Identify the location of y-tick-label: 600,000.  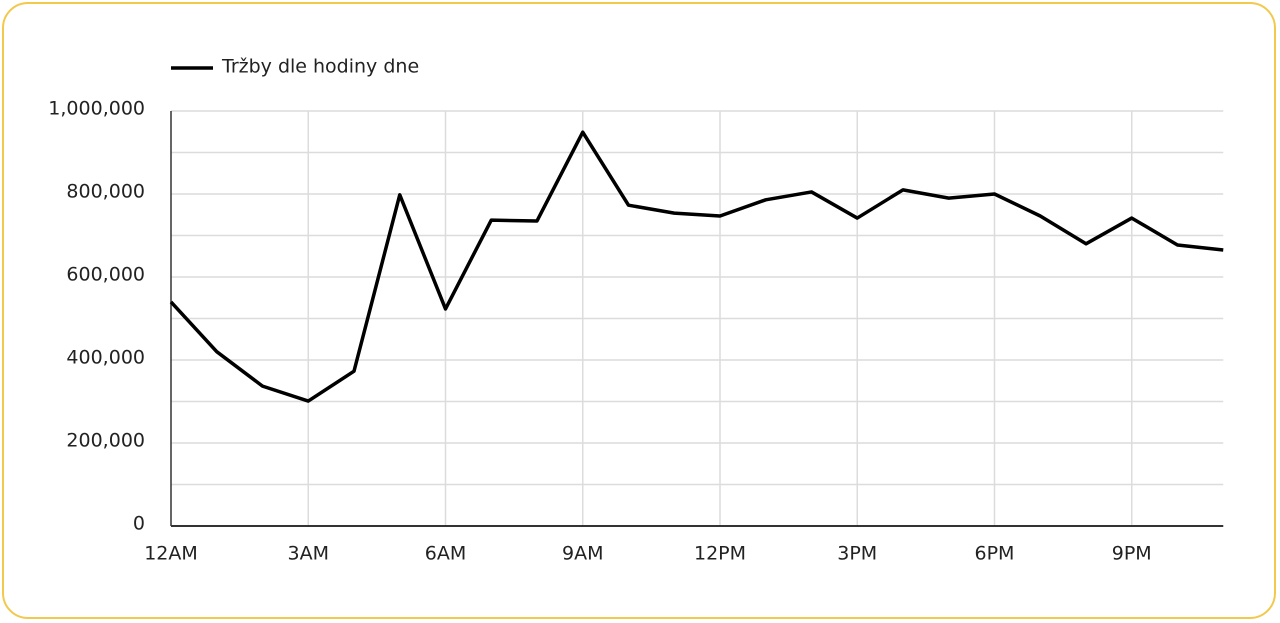
(105, 275).